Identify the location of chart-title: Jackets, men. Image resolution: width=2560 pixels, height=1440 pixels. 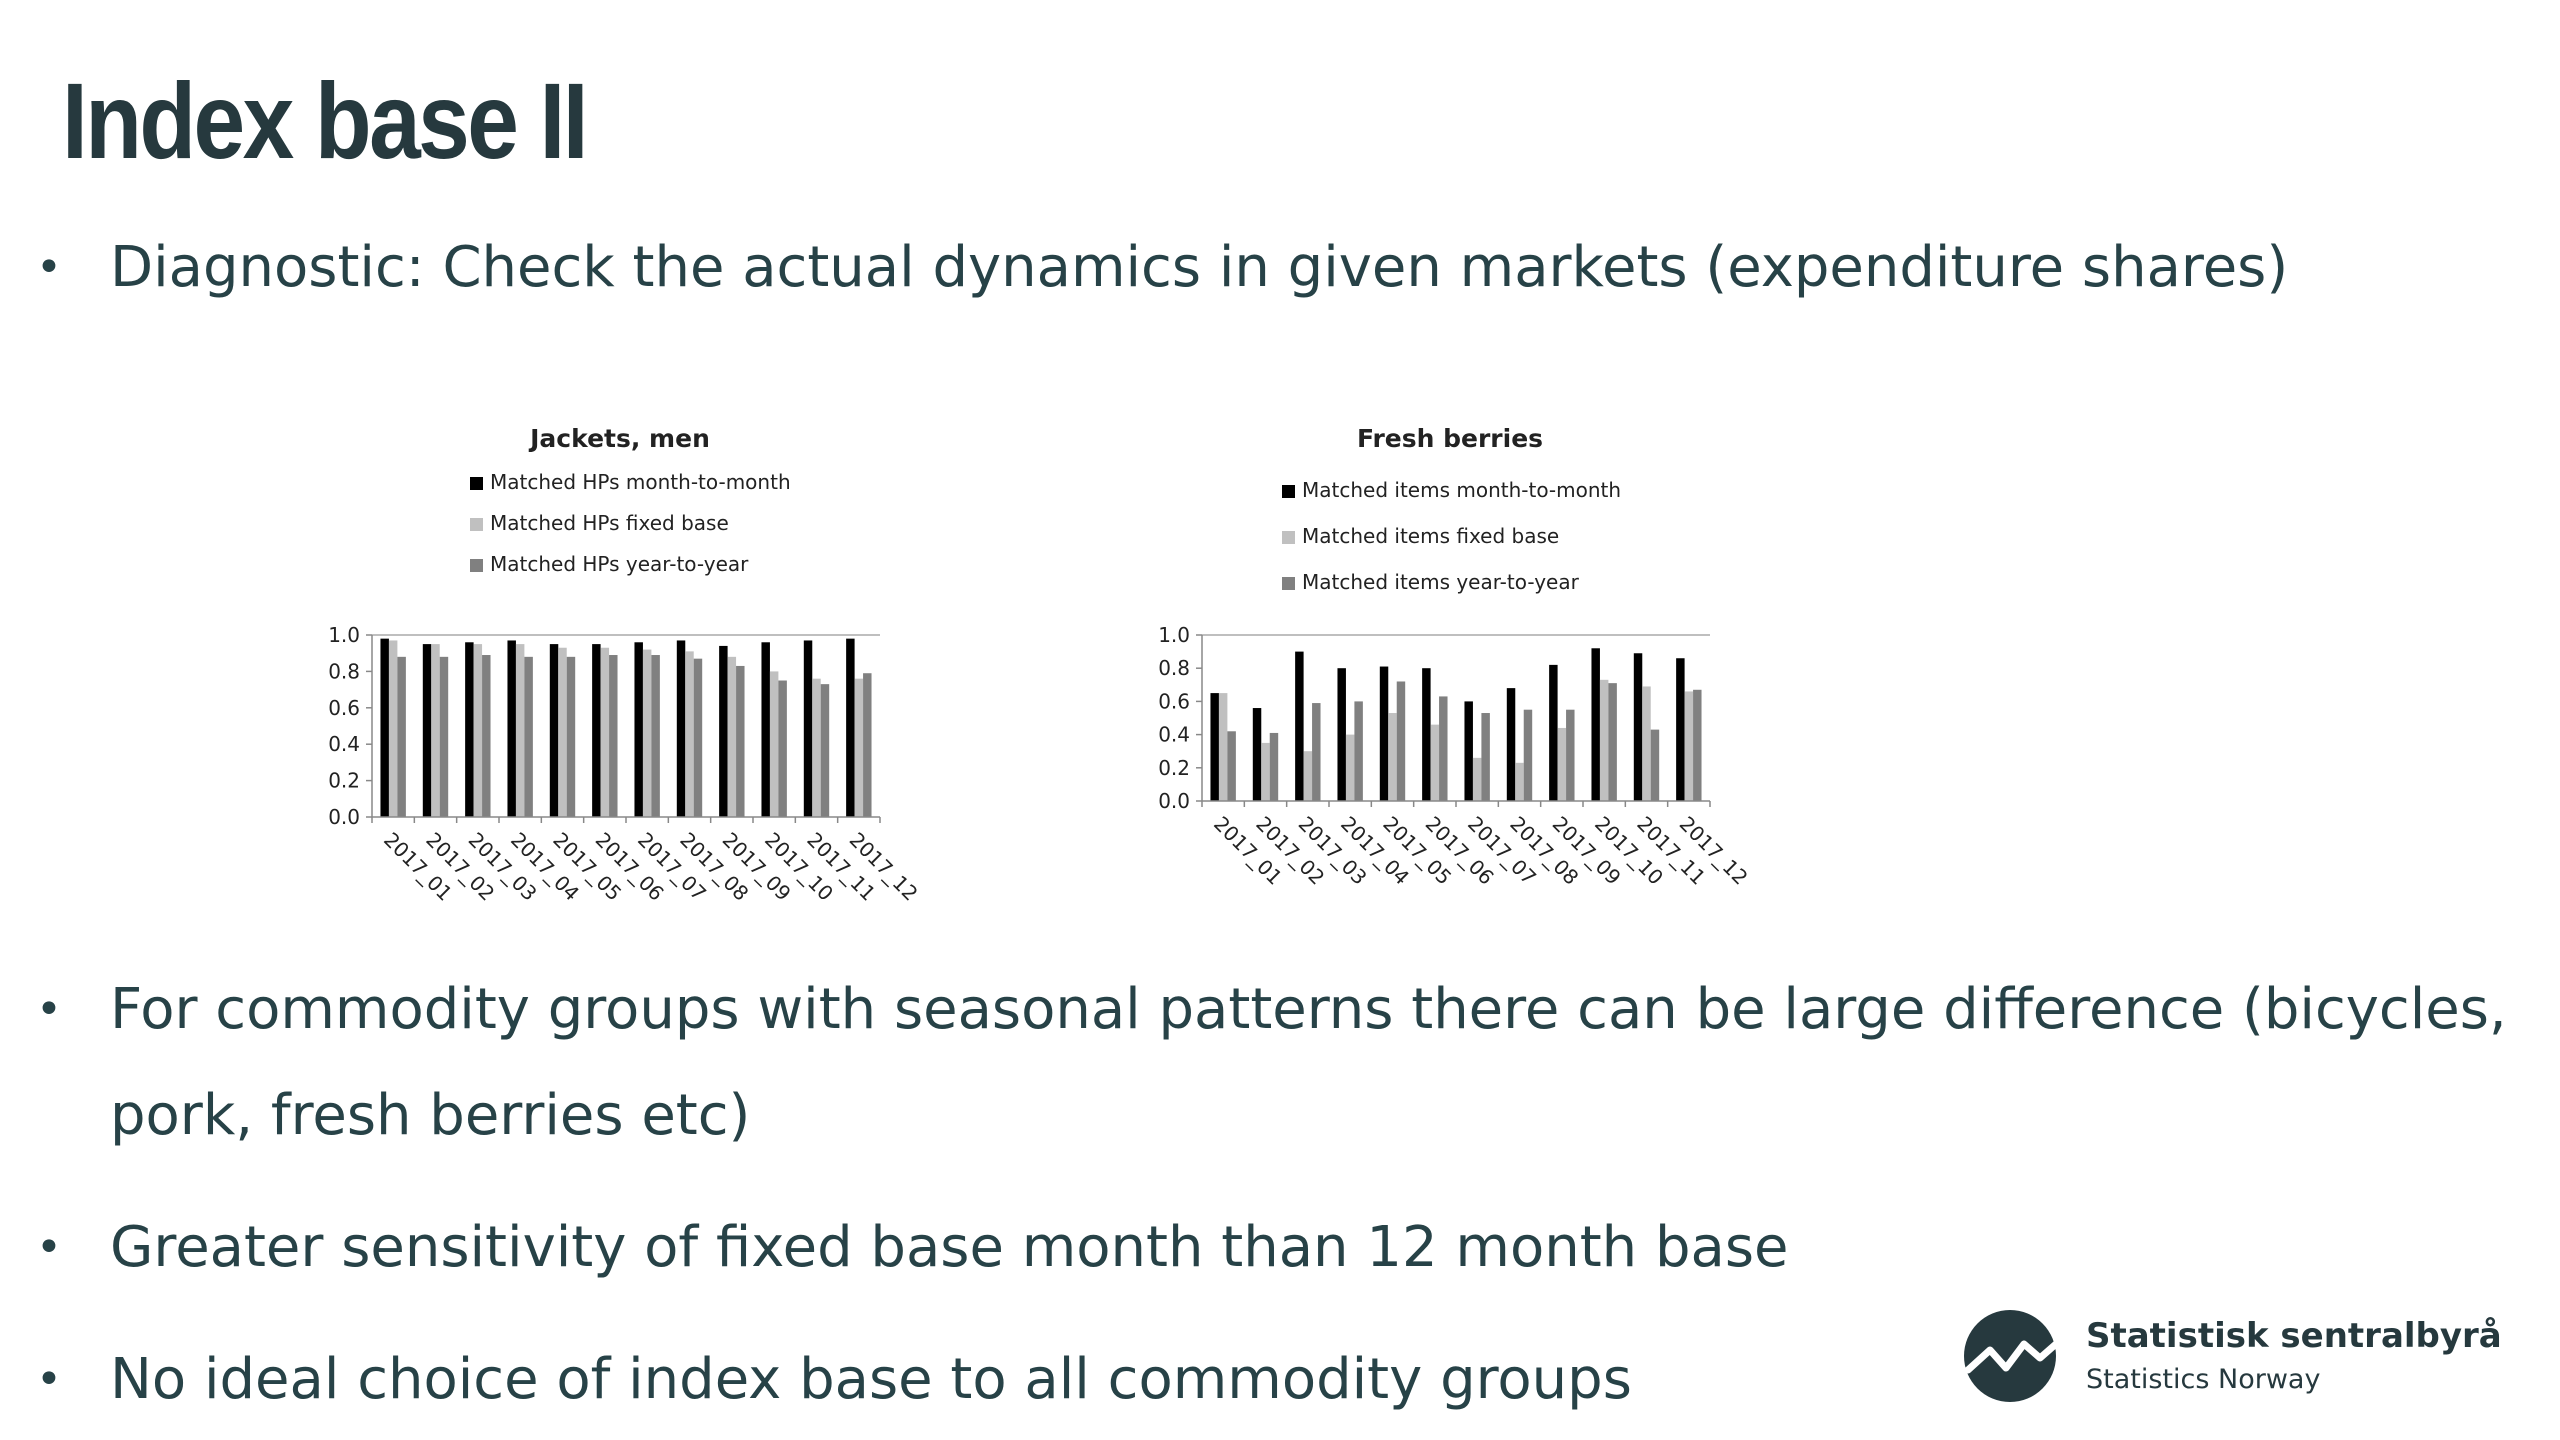
(619, 438).